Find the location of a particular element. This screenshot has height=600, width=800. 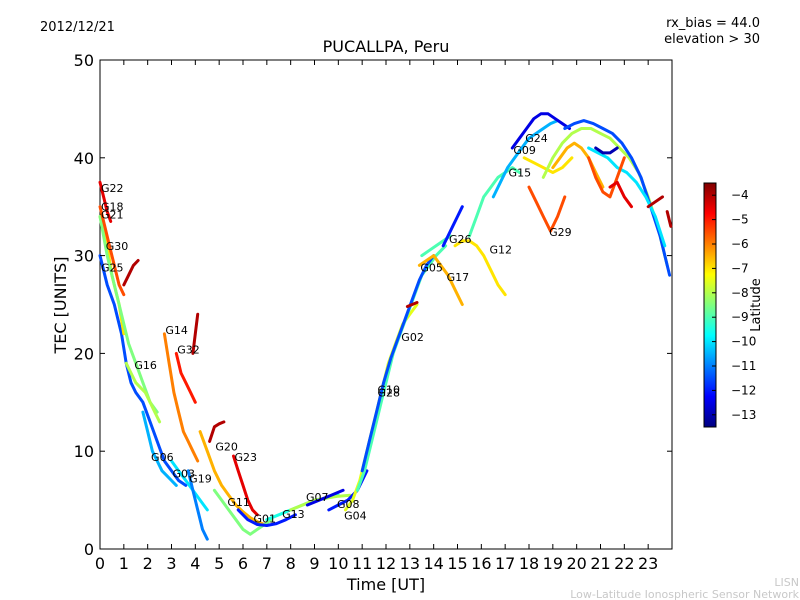

x-tick-label: 13 is located at coordinates (410, 563).